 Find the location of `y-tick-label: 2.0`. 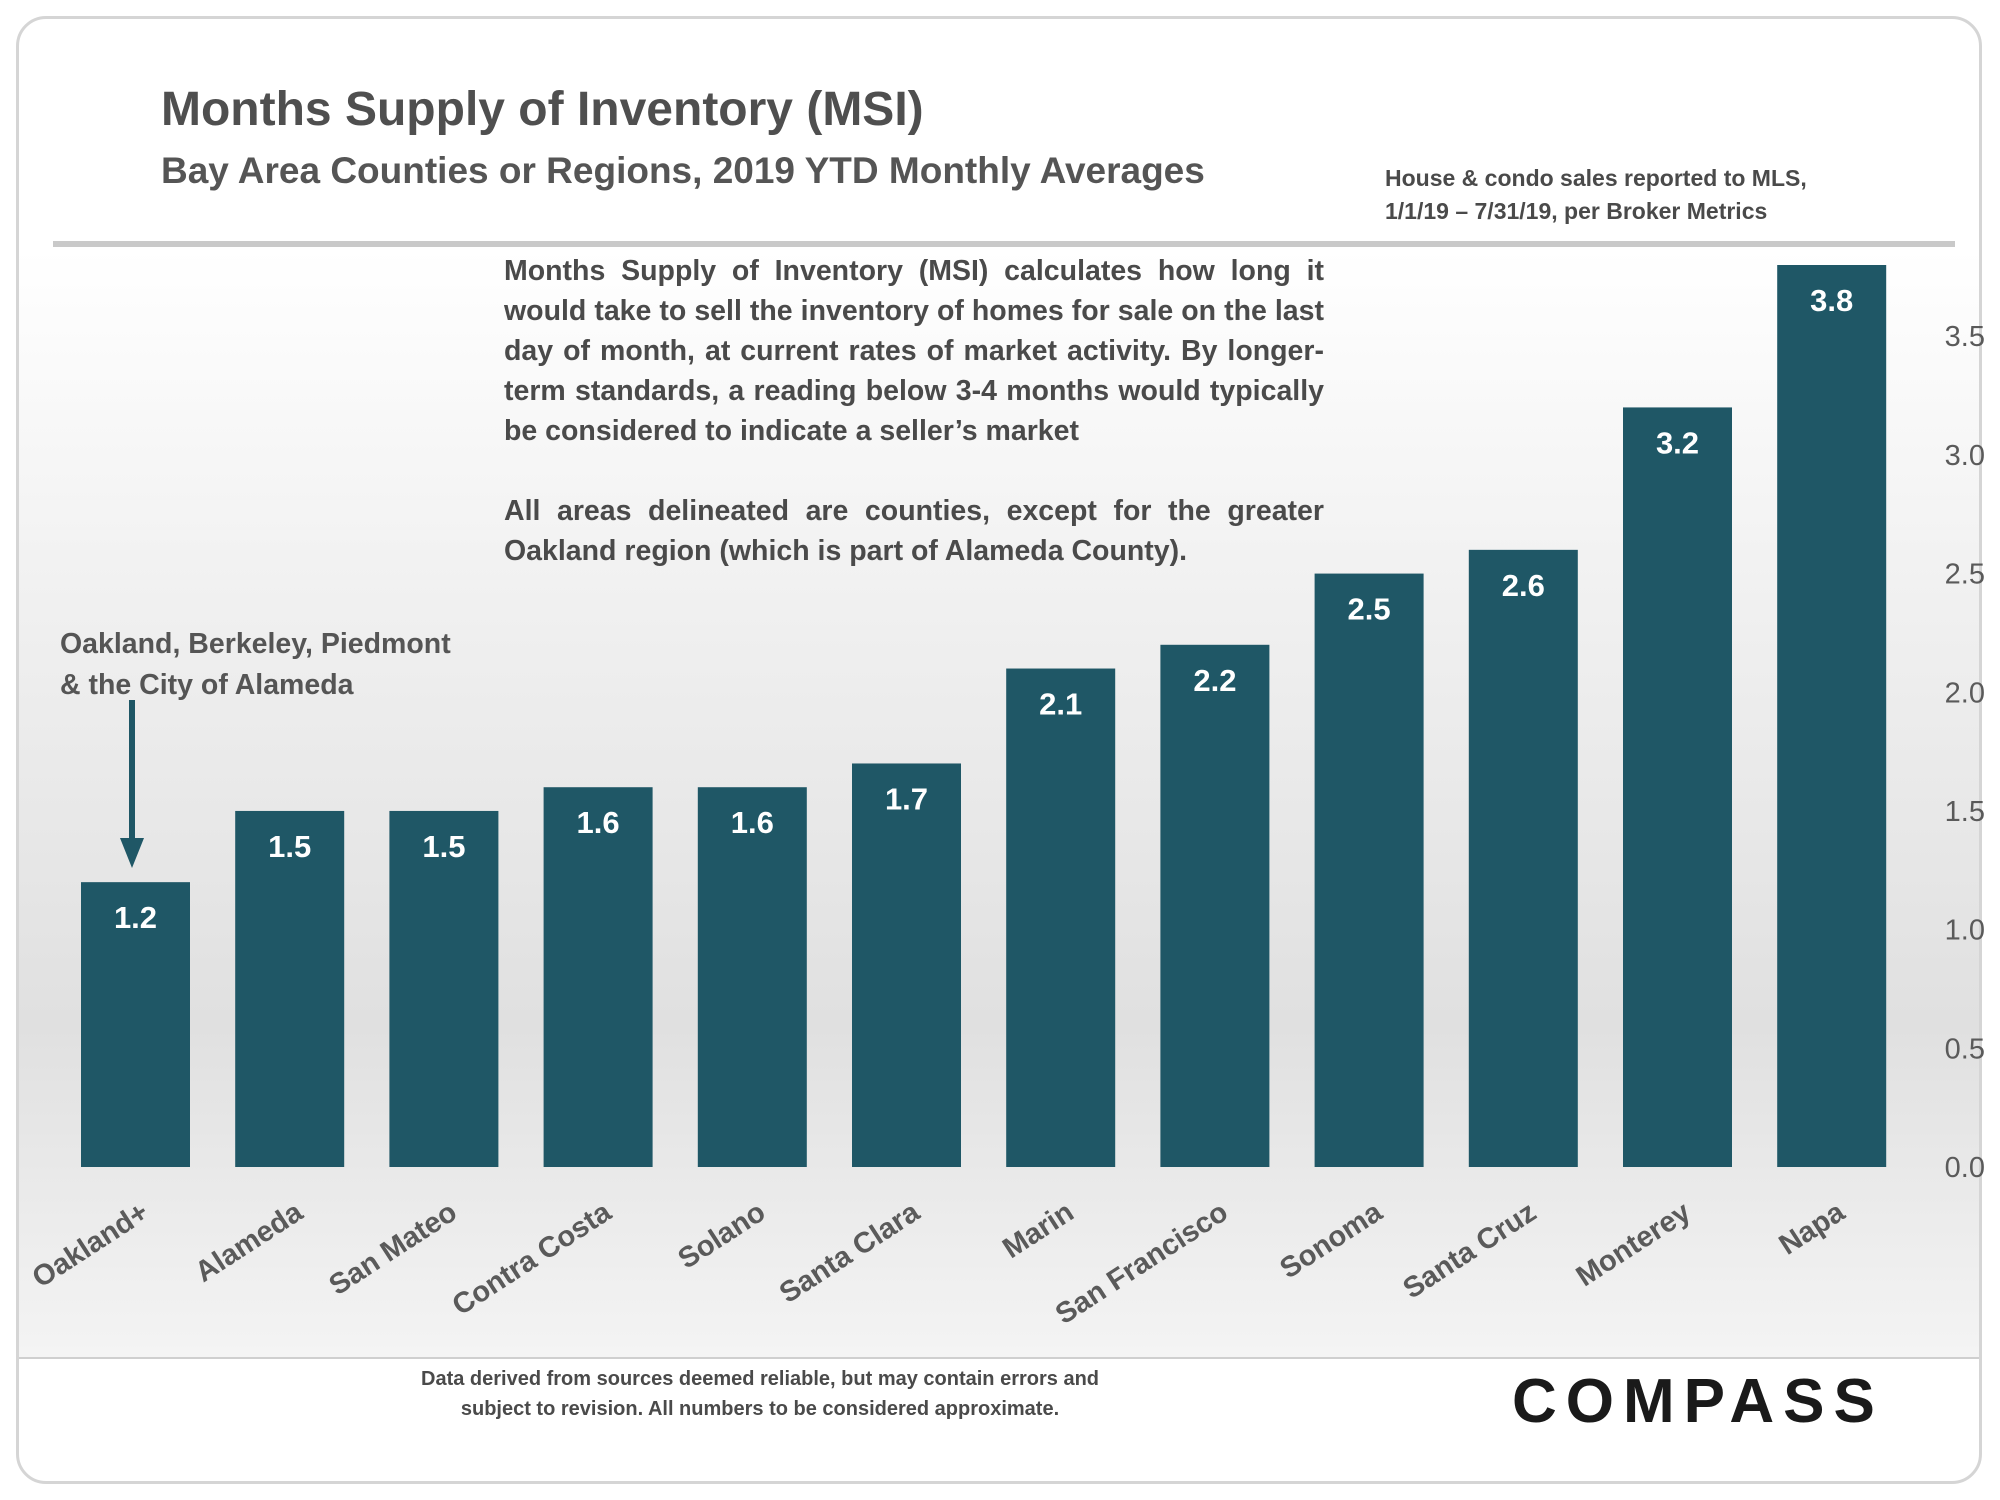

y-tick-label: 2.0 is located at coordinates (1965, 693).